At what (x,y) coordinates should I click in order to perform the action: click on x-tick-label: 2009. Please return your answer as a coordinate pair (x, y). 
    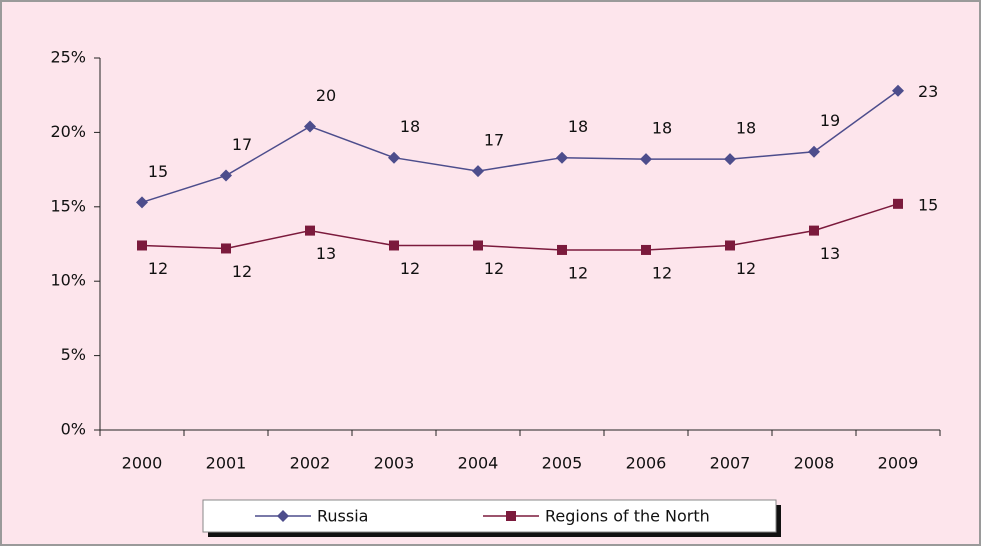
    Looking at the image, I should click on (898, 463).